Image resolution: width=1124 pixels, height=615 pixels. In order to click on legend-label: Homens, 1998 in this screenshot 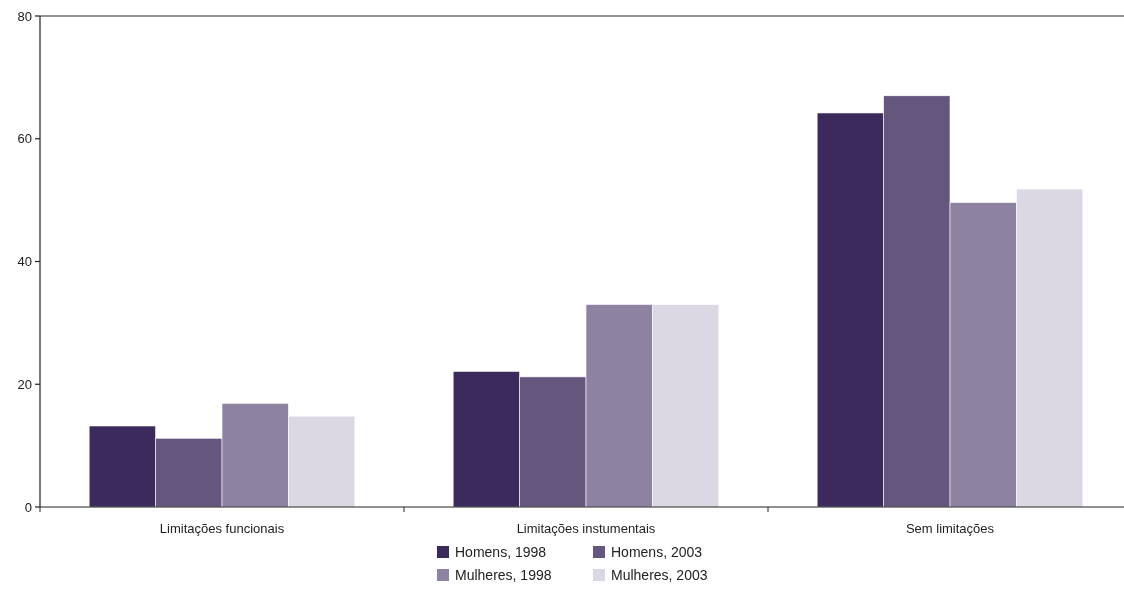, I will do `click(501, 551)`.